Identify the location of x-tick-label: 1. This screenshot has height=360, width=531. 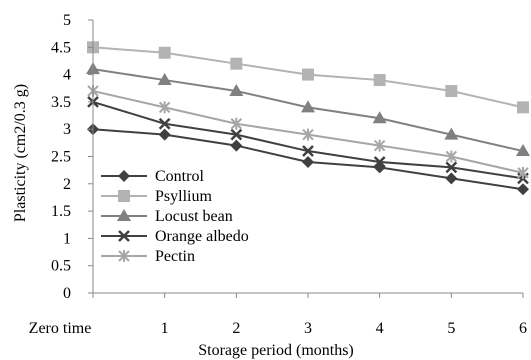
(165, 328).